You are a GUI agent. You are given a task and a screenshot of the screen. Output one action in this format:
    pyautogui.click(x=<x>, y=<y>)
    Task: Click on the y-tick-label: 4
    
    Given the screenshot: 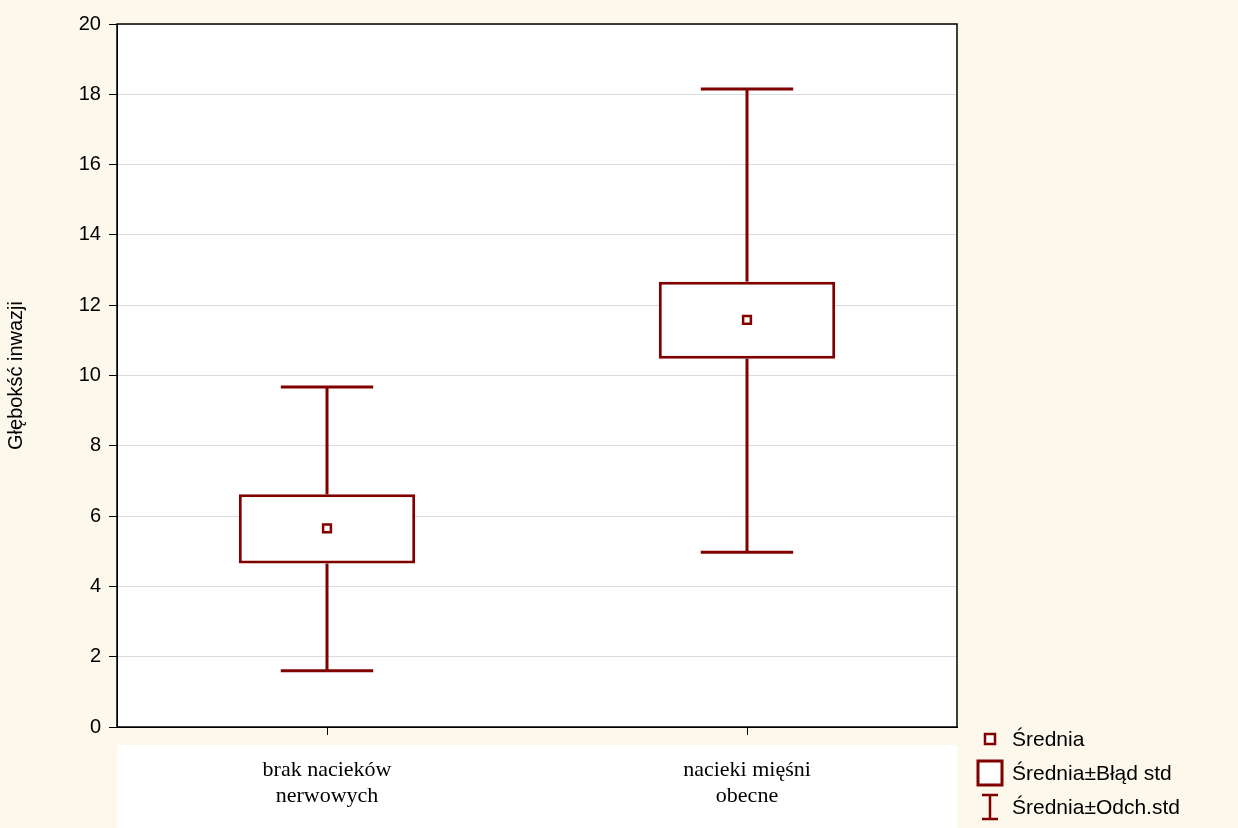 What is the action you would take?
    pyautogui.click(x=95, y=584)
    